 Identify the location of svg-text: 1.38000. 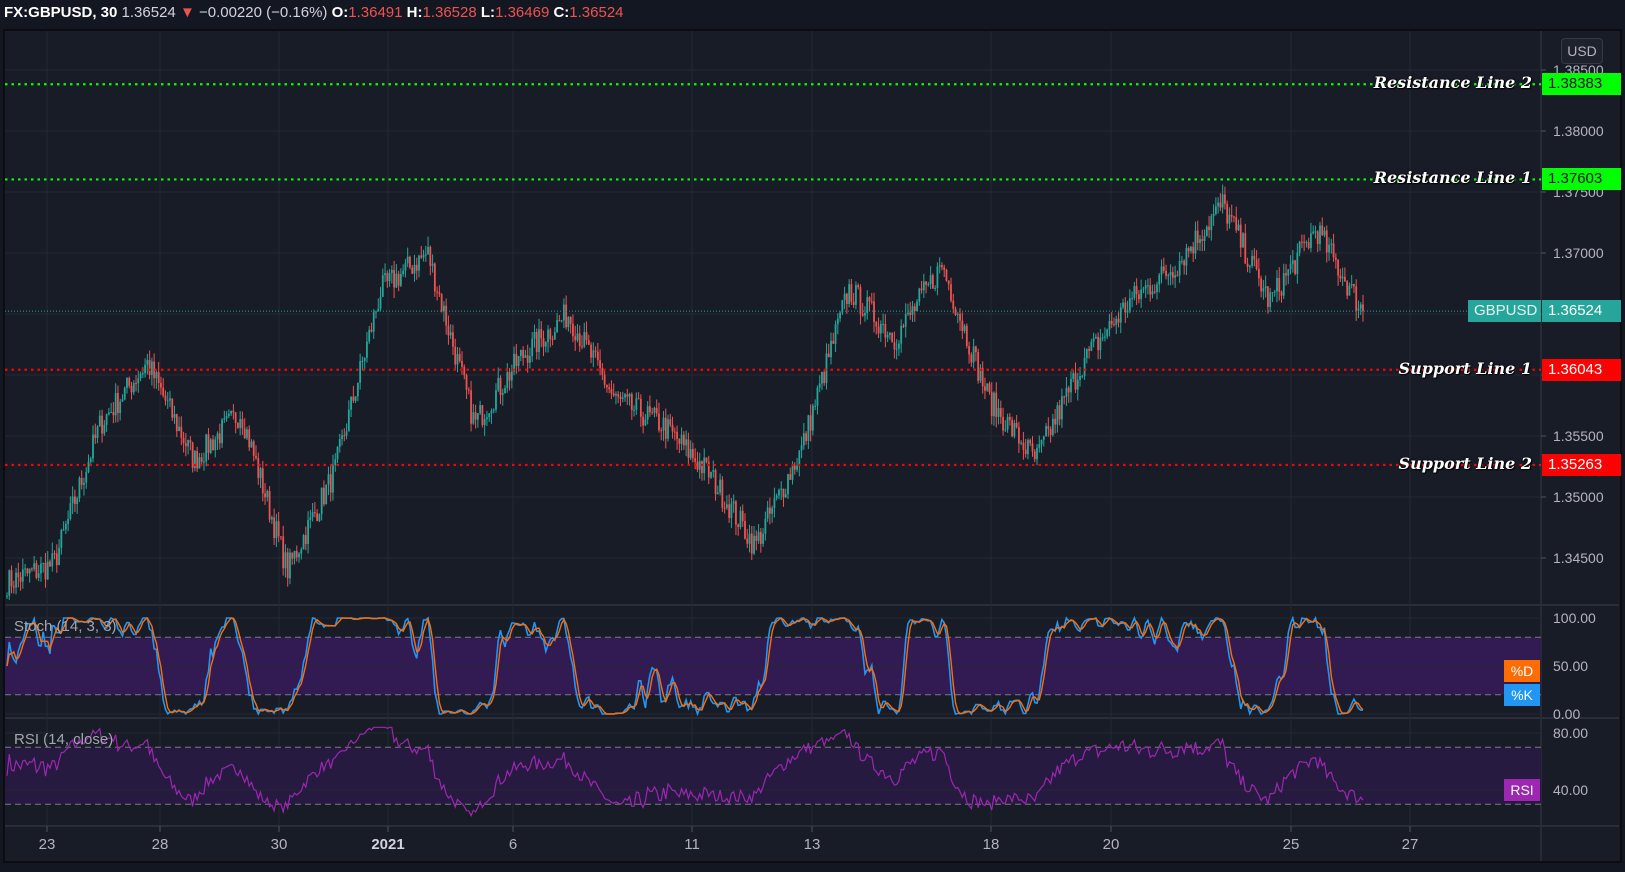
(1578, 131).